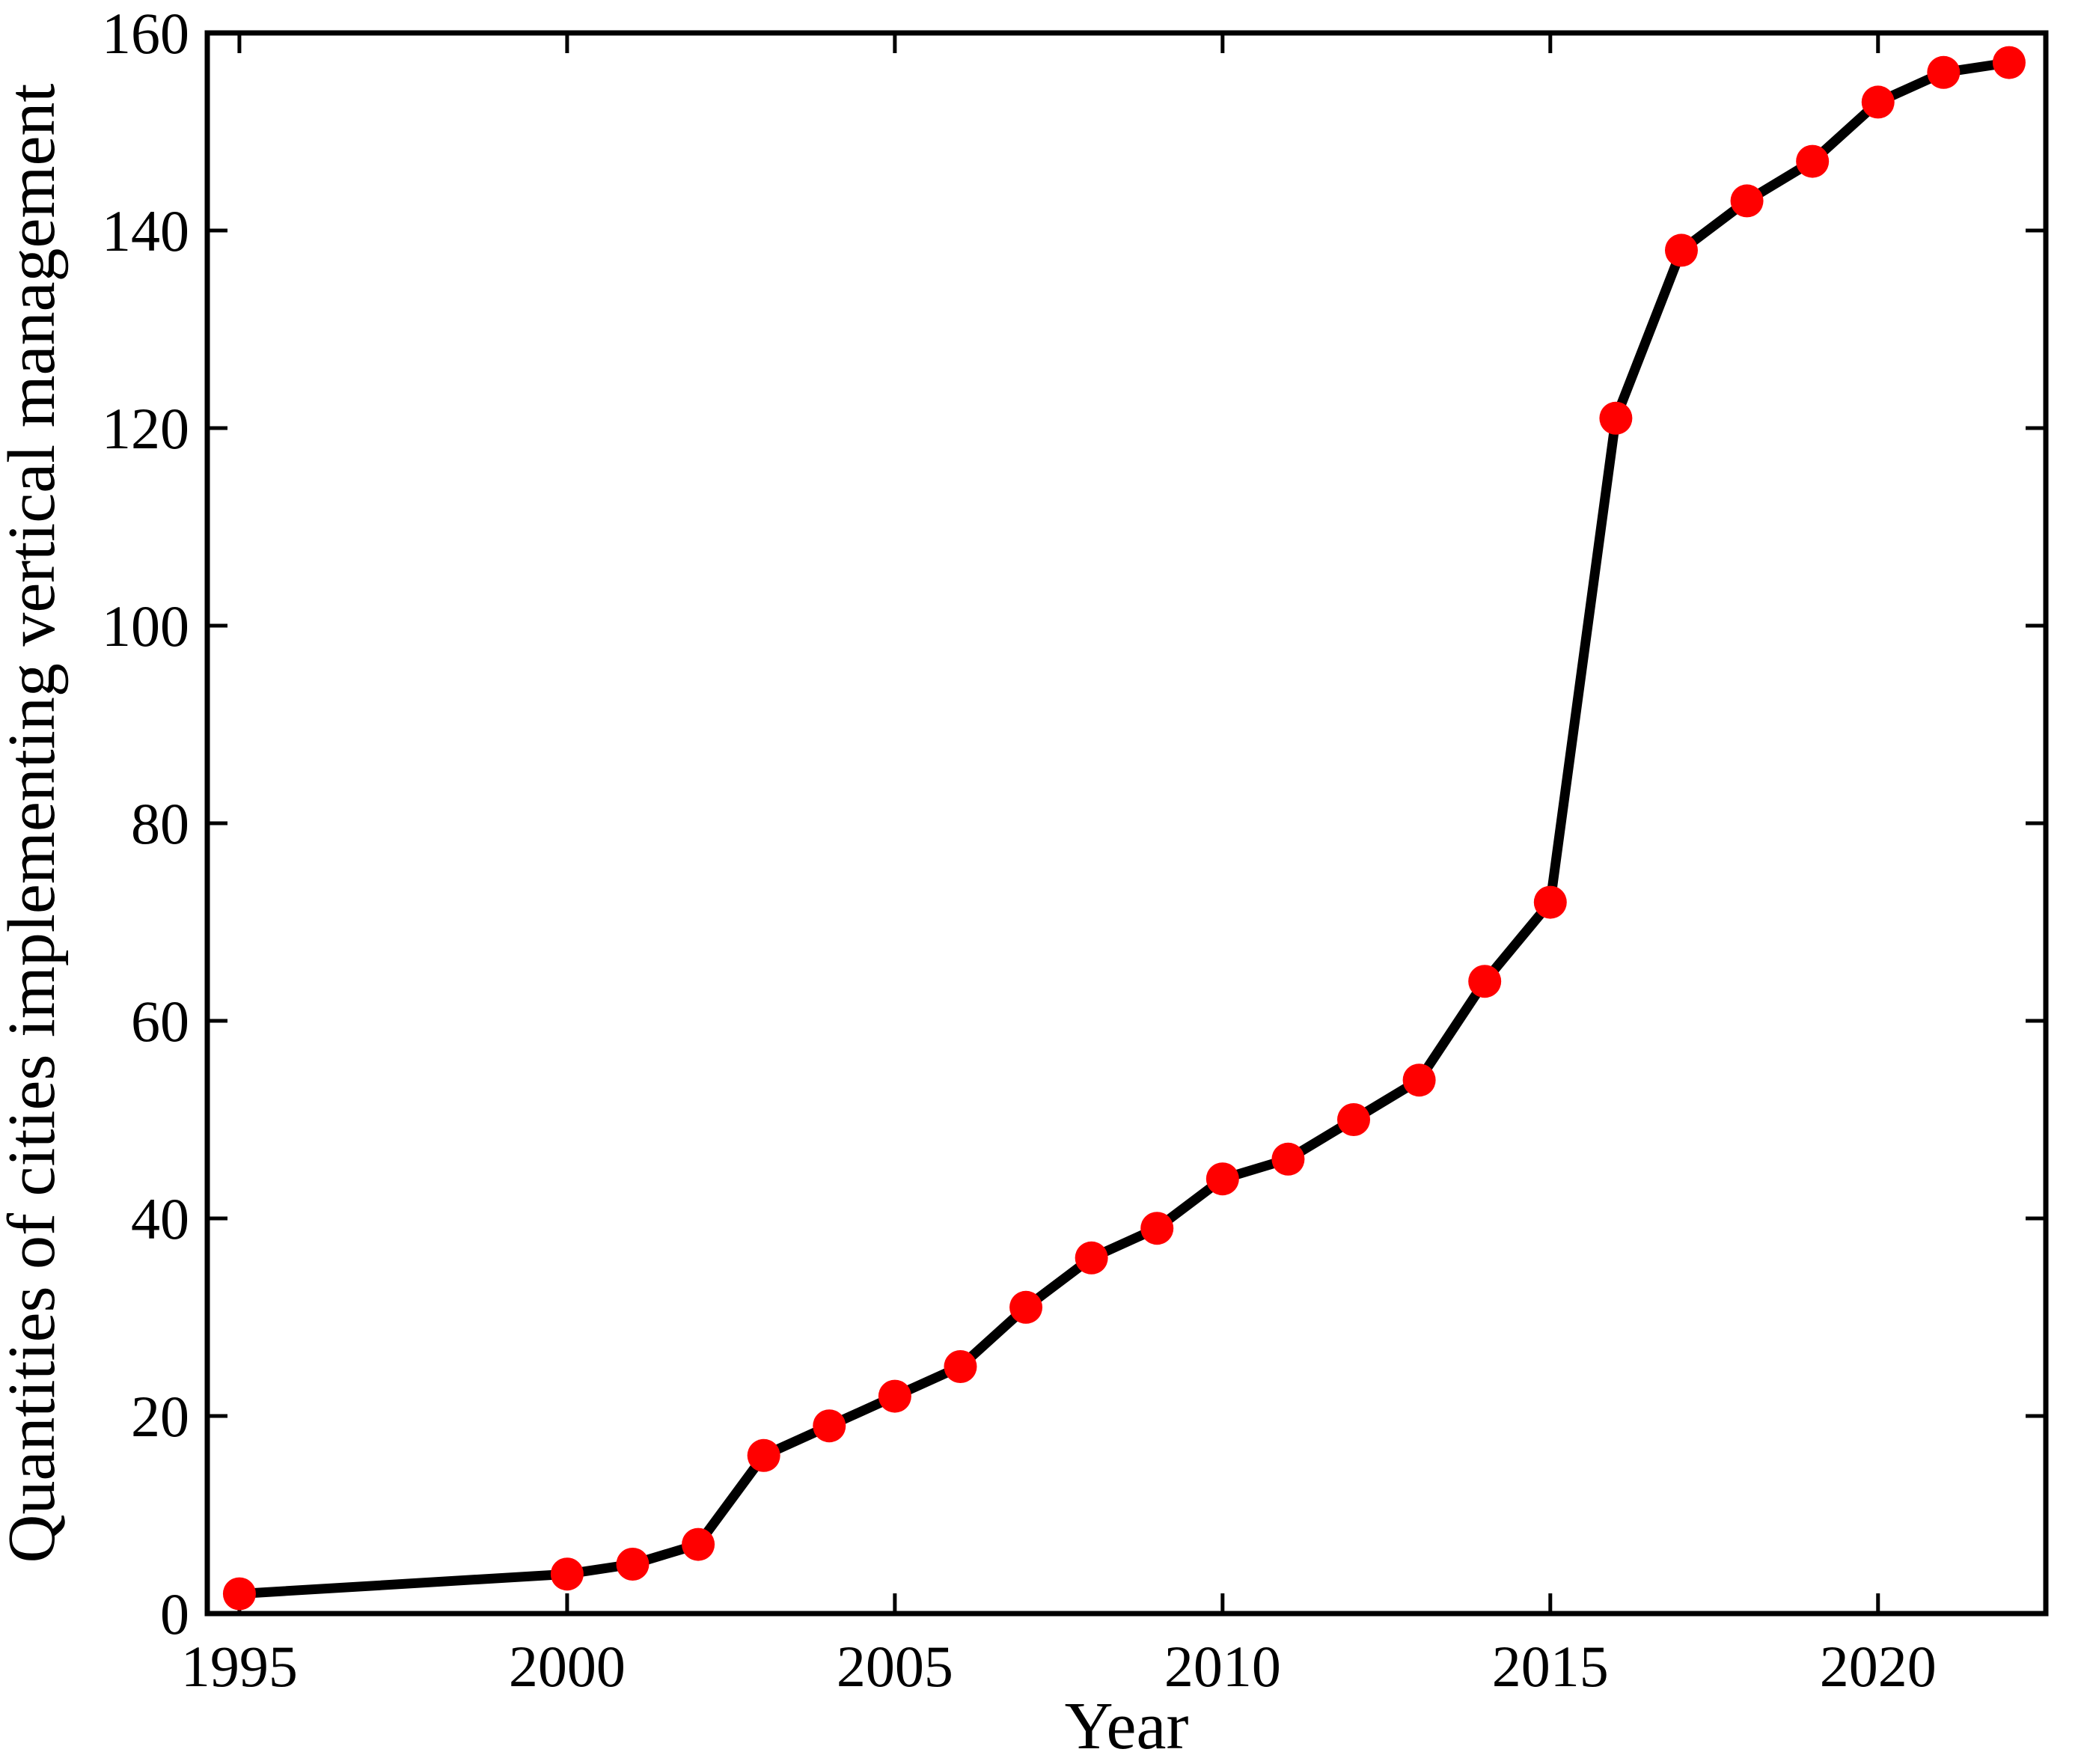  I want to click on data-point-2001, so click(633, 1565).